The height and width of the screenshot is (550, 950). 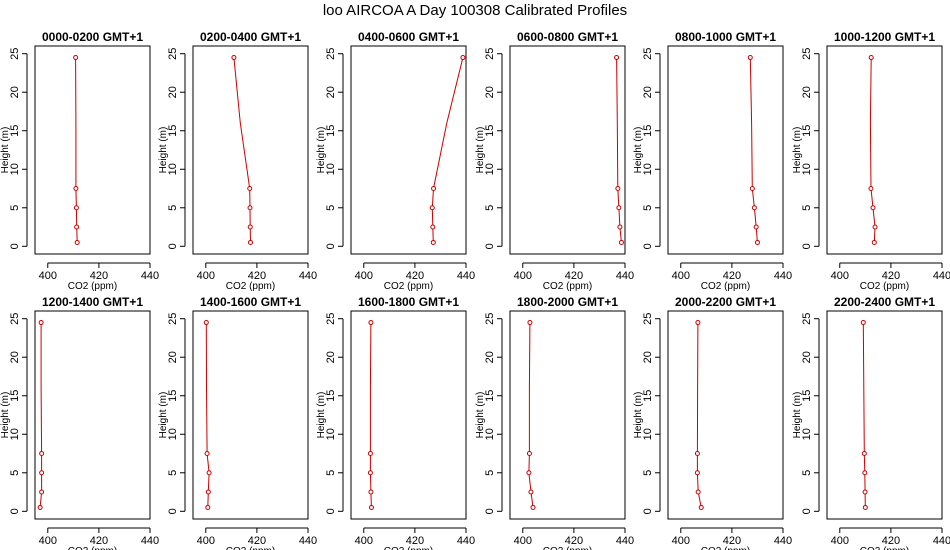 I want to click on panel-title: 0600-0800 GMT+1, so click(x=567, y=37).